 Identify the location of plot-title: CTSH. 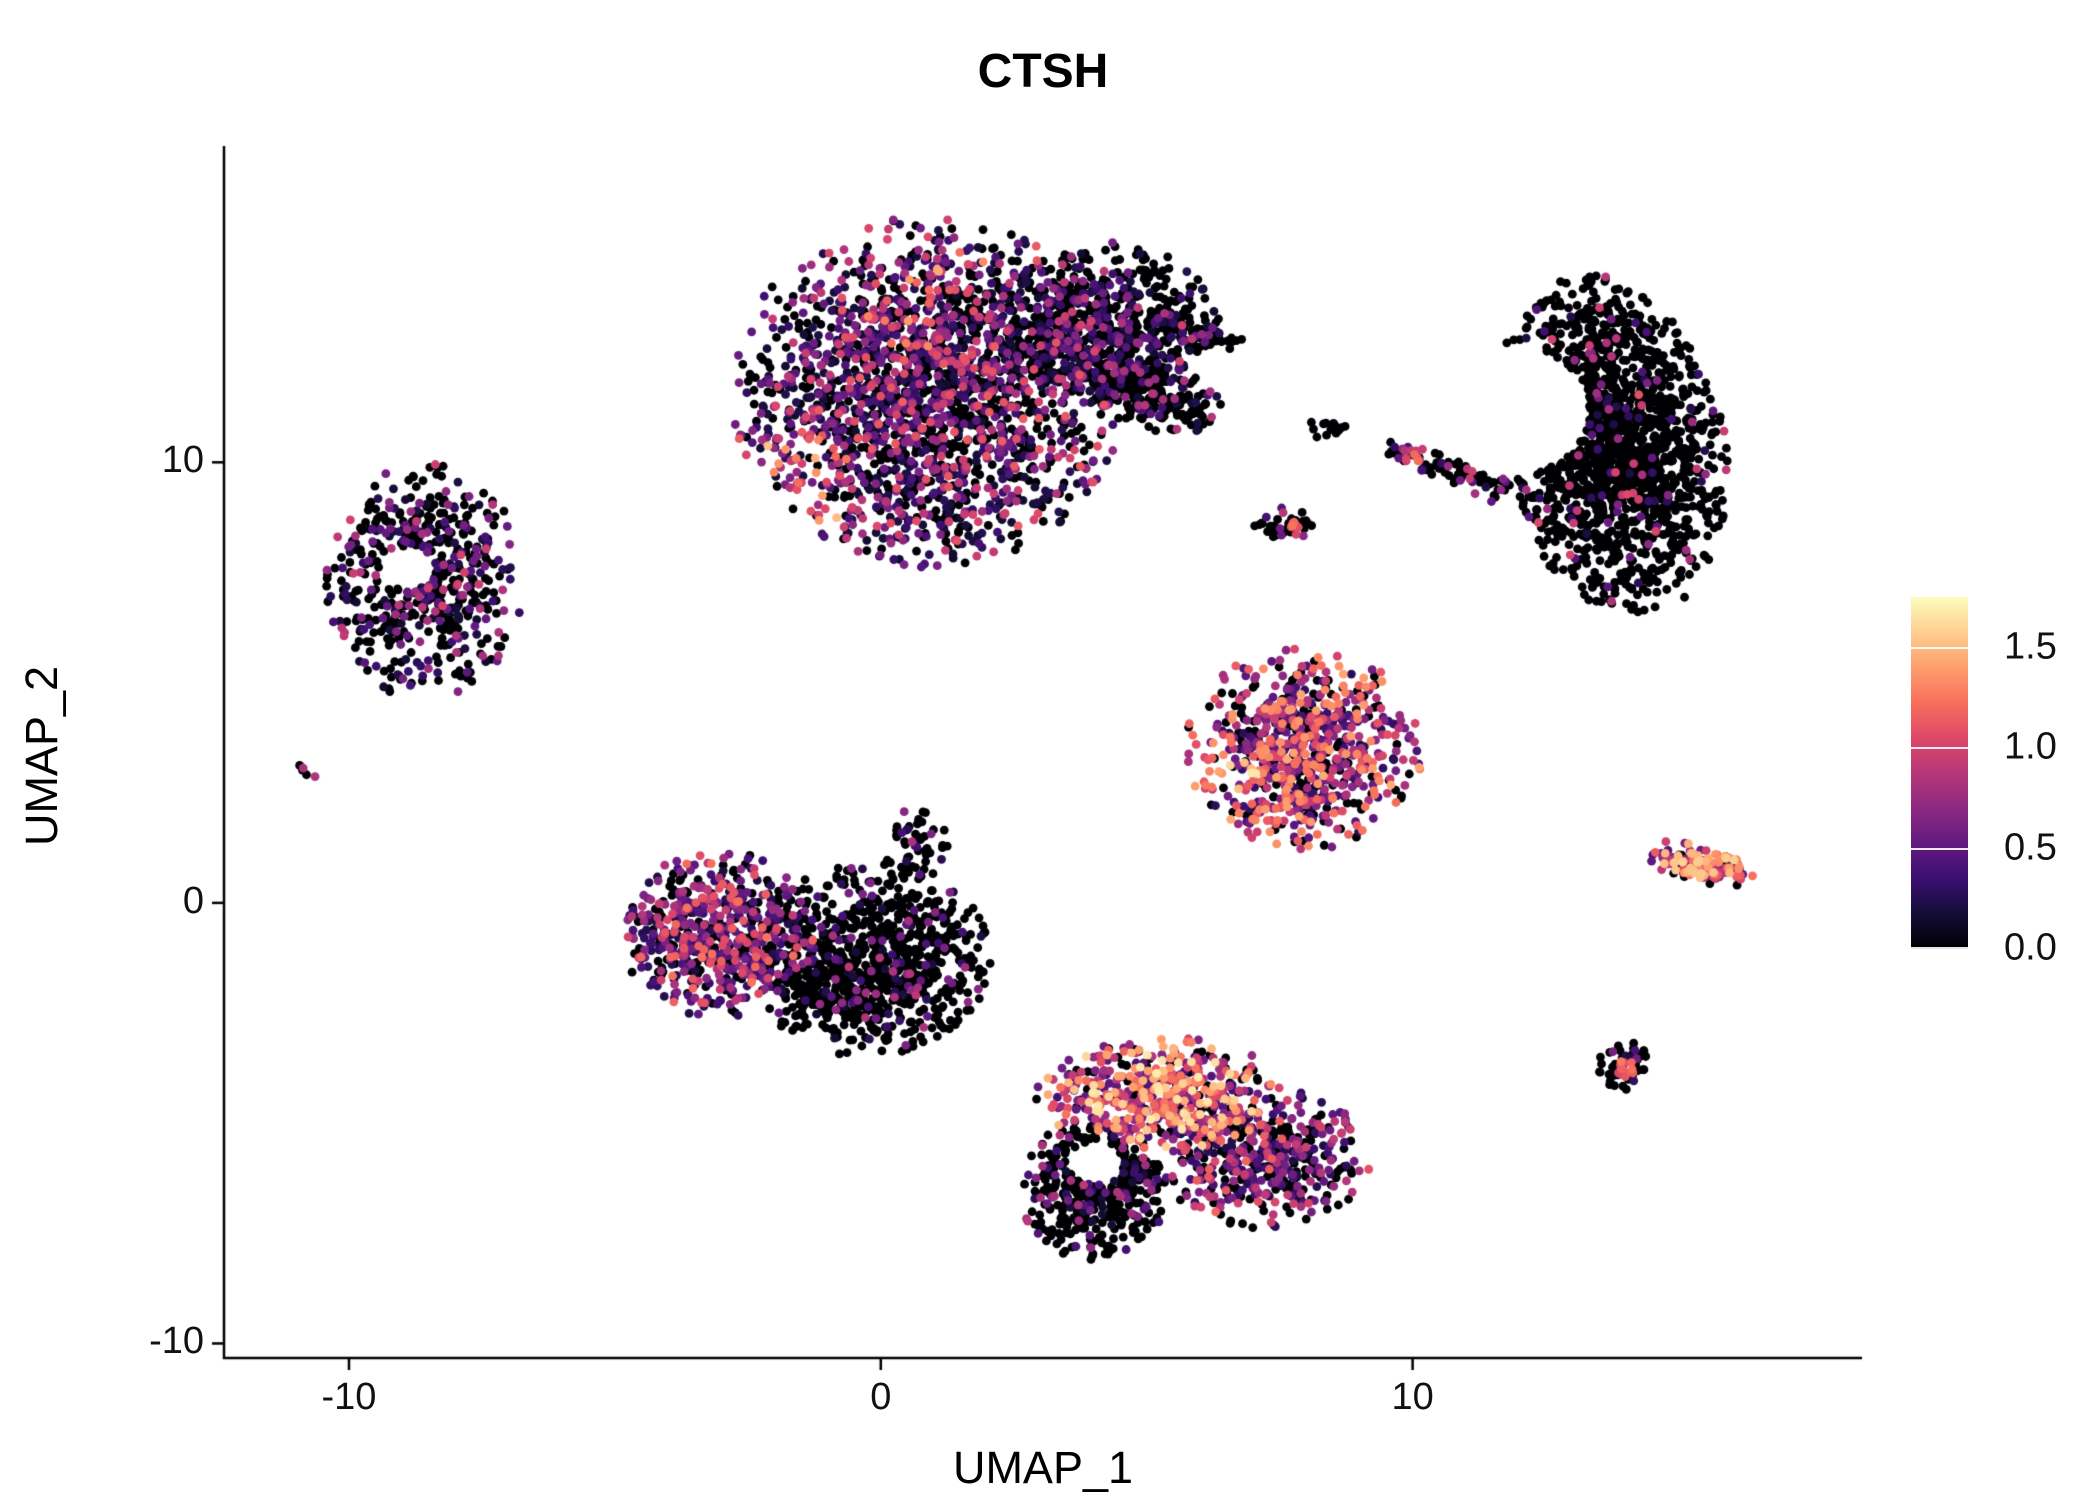
(1043, 71).